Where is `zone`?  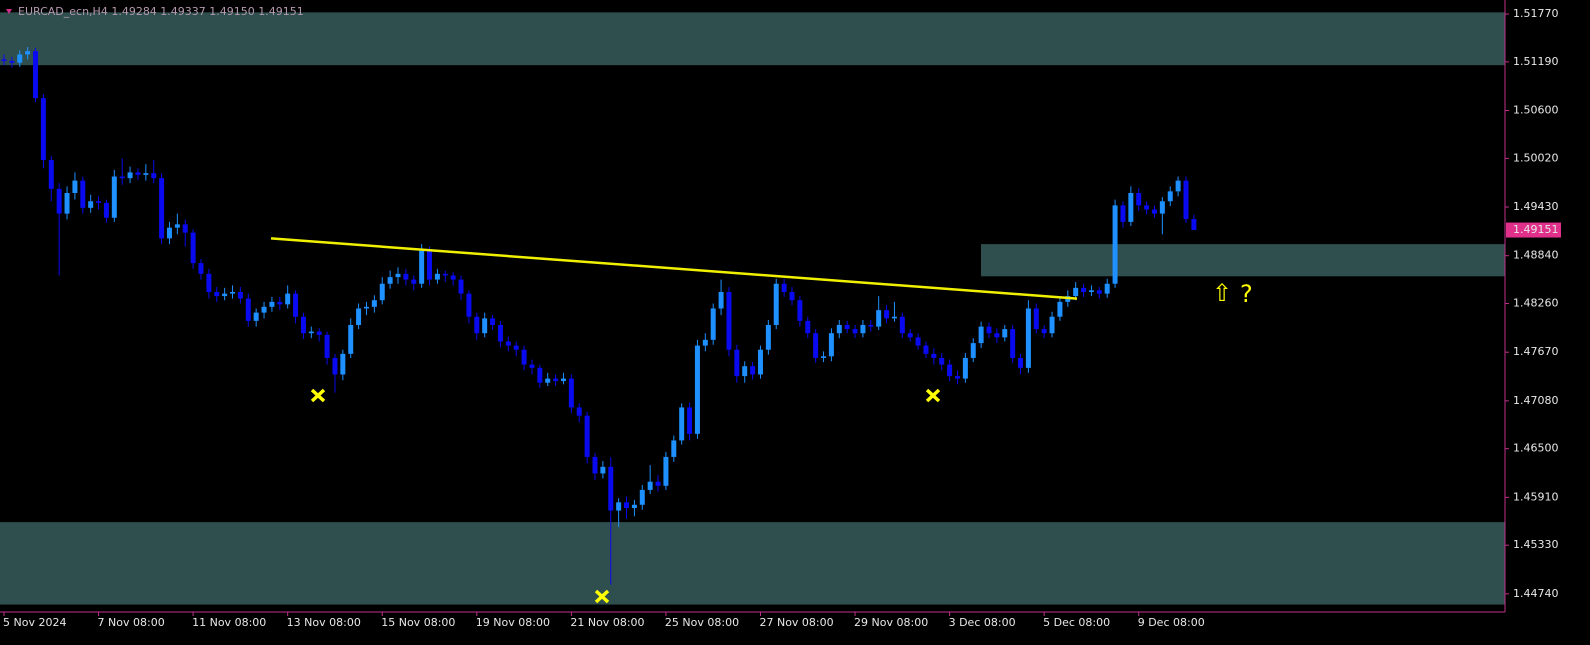
zone is located at coordinates (752, 563).